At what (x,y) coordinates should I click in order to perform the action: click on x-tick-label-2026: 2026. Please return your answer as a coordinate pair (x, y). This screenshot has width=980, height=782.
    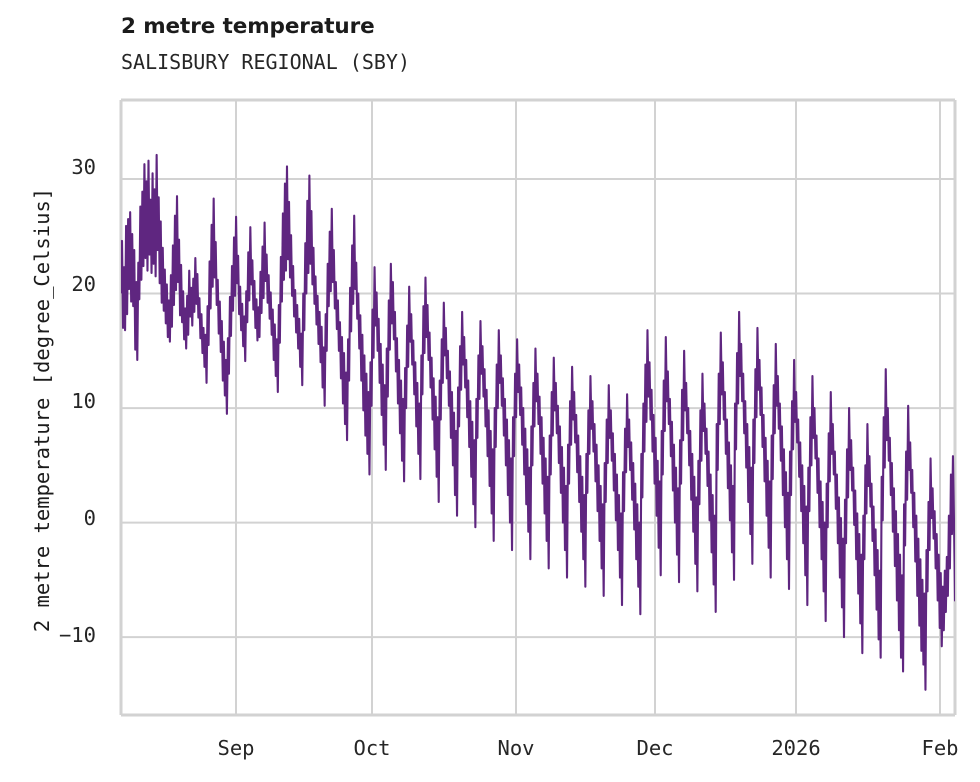
    Looking at the image, I should click on (796, 748).